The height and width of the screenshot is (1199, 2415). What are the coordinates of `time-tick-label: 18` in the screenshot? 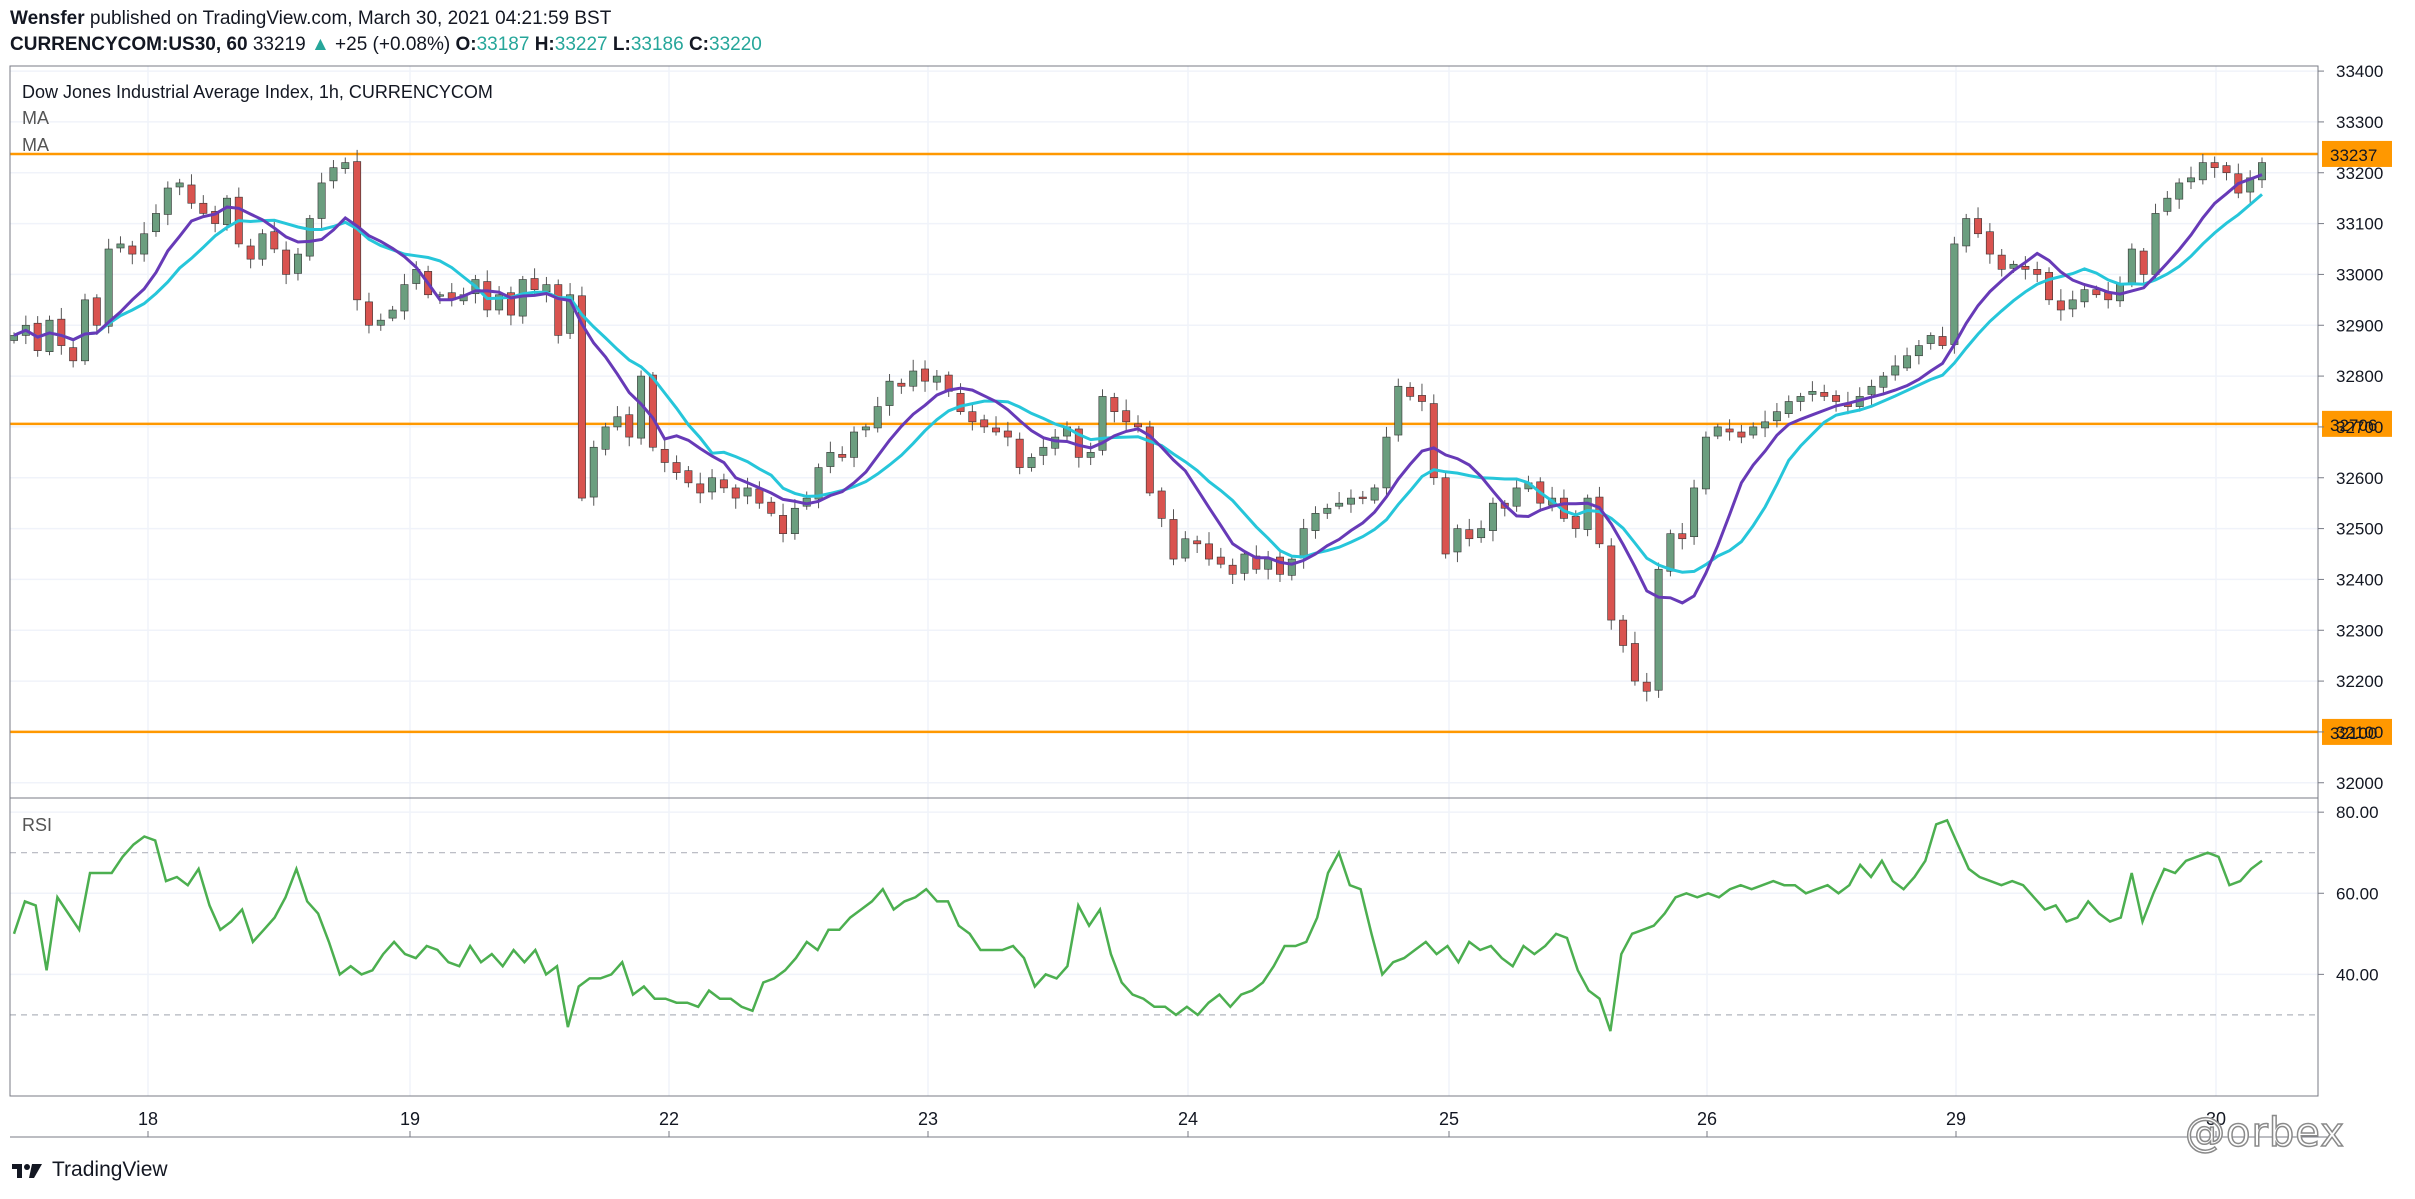 It's located at (148, 1119).